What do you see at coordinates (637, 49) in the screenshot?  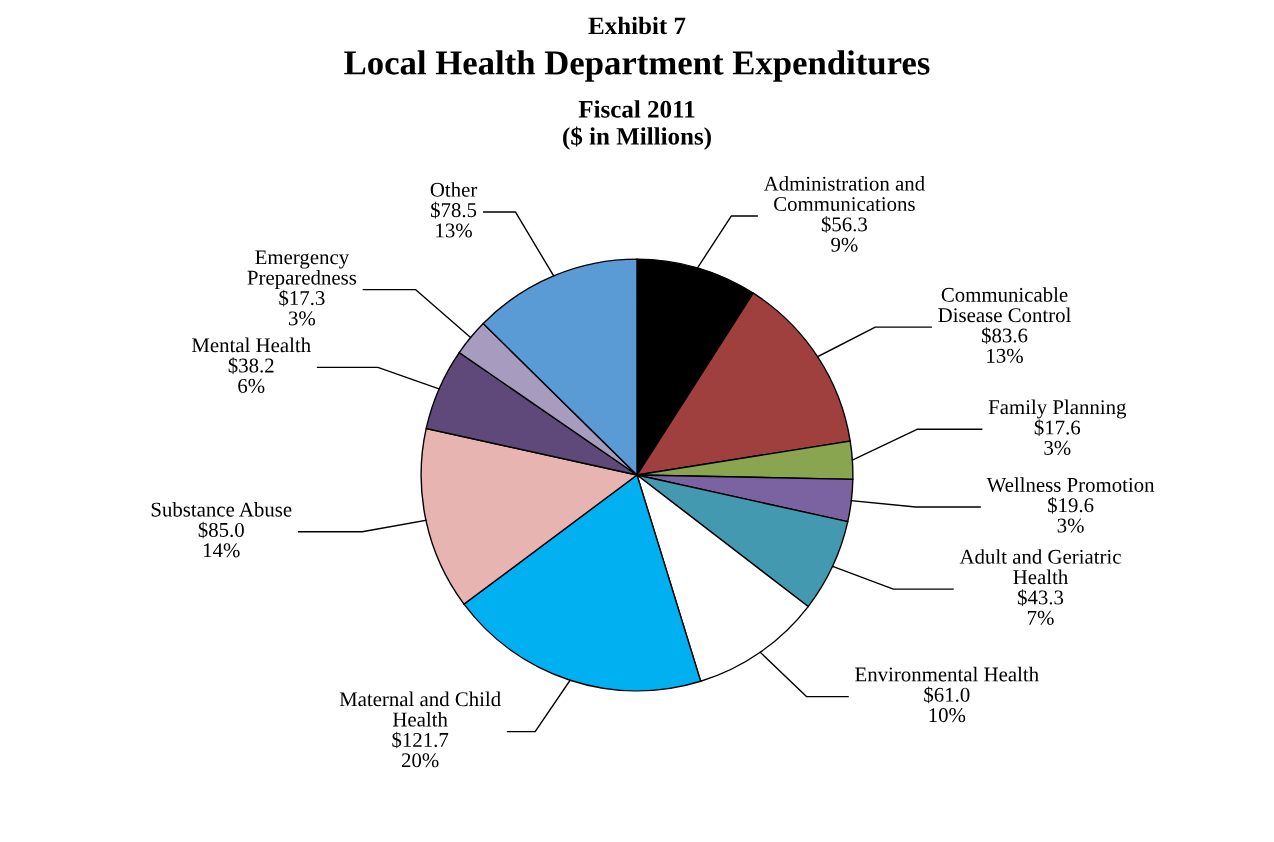 I see `chart-title: Exhibit 7 Local Health Department Expenditures` at bounding box center [637, 49].